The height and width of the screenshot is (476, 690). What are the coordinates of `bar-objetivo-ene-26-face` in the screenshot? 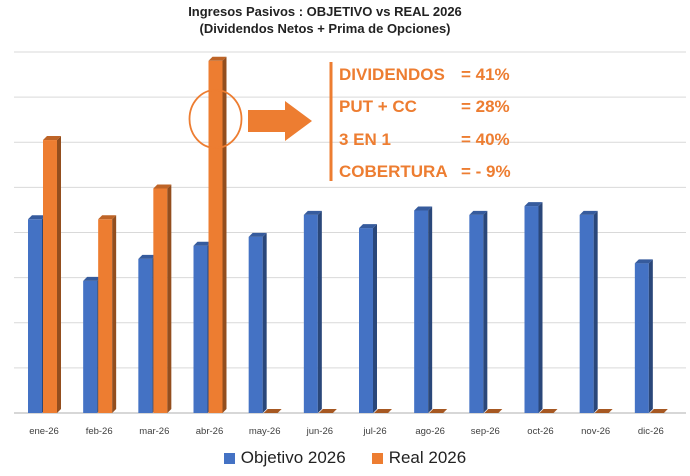 It's located at (35, 316).